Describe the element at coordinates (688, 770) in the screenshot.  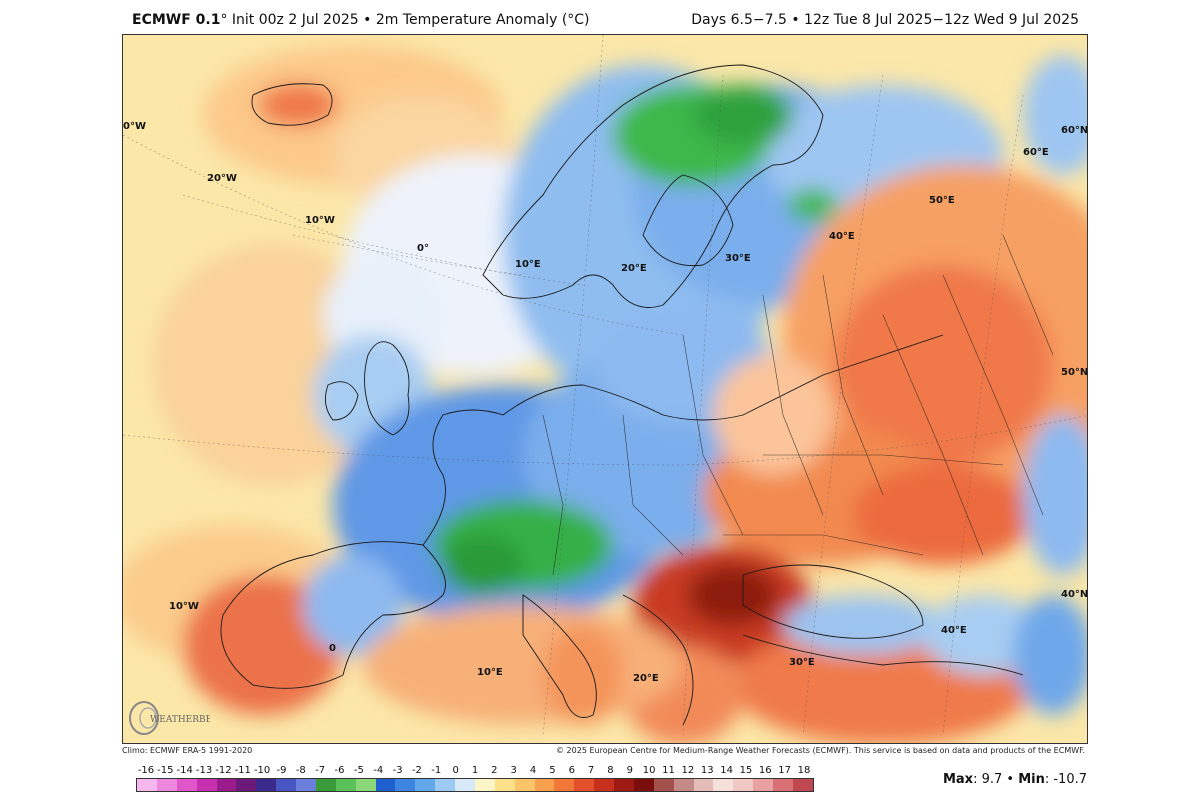
I see `legend-tick-label: 12` at that location.